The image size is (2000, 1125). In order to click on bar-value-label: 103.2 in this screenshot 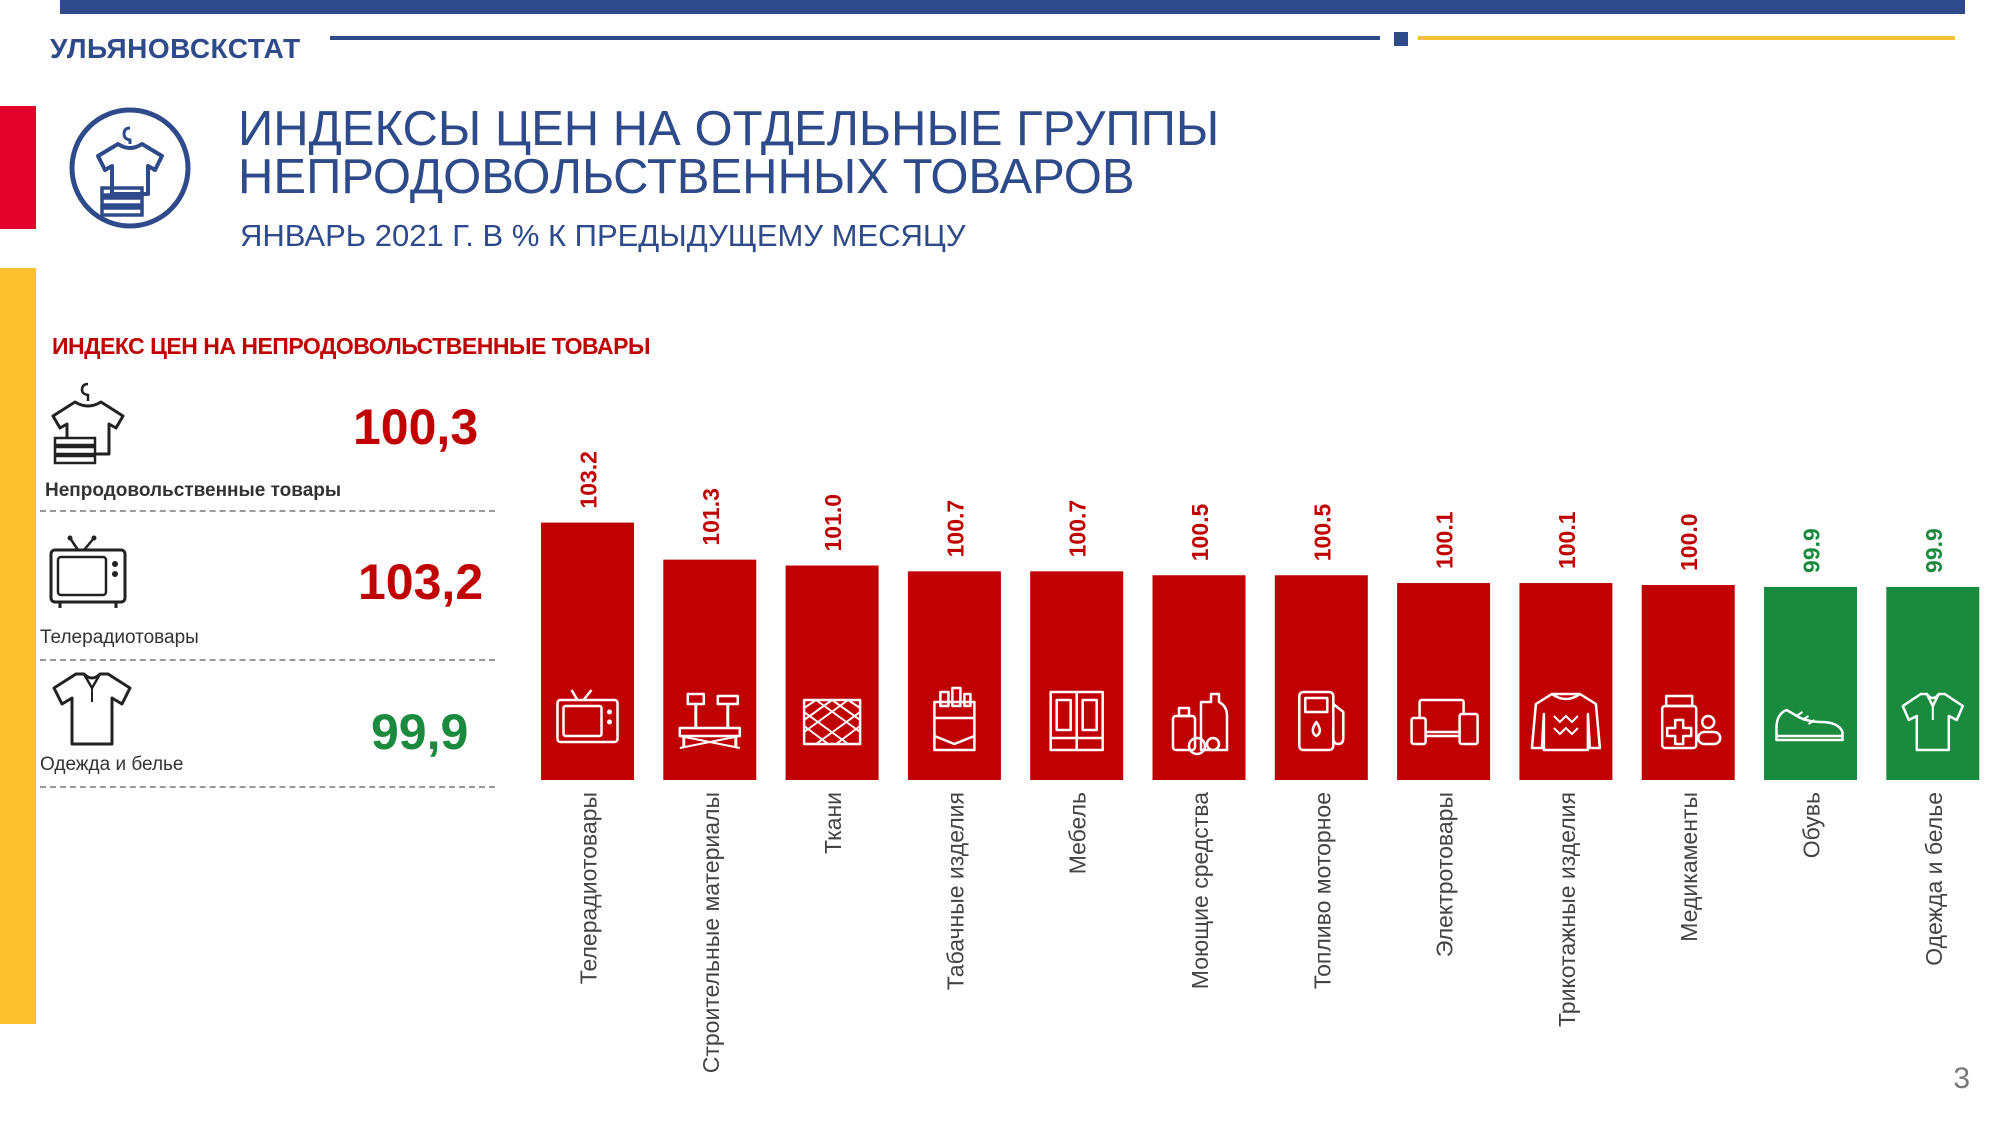, I will do `click(589, 480)`.